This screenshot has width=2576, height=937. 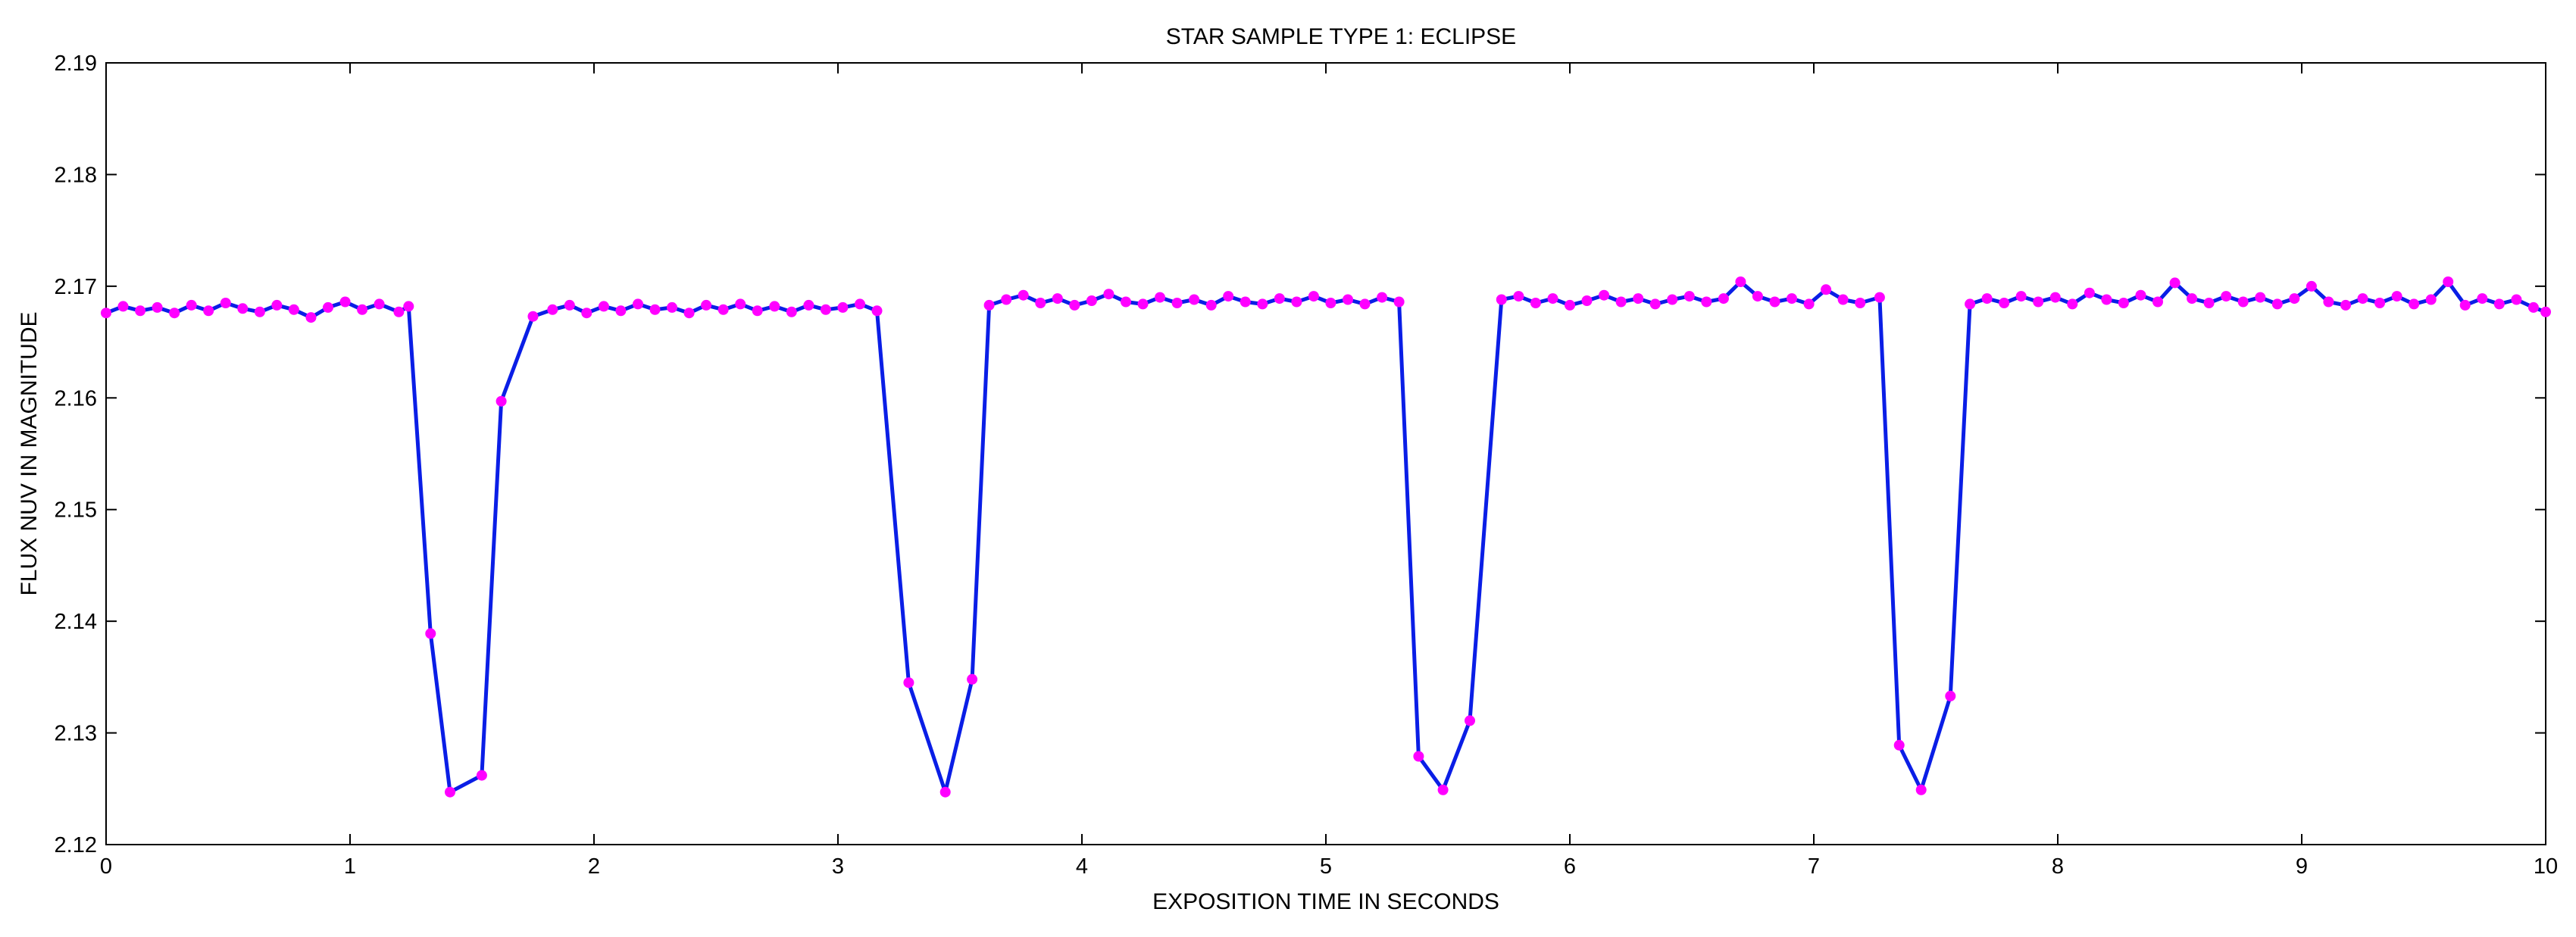 What do you see at coordinates (1341, 36) in the screenshot?
I see `chart-title: STAR SAMPLE TYPE 1: ECLIPSE` at bounding box center [1341, 36].